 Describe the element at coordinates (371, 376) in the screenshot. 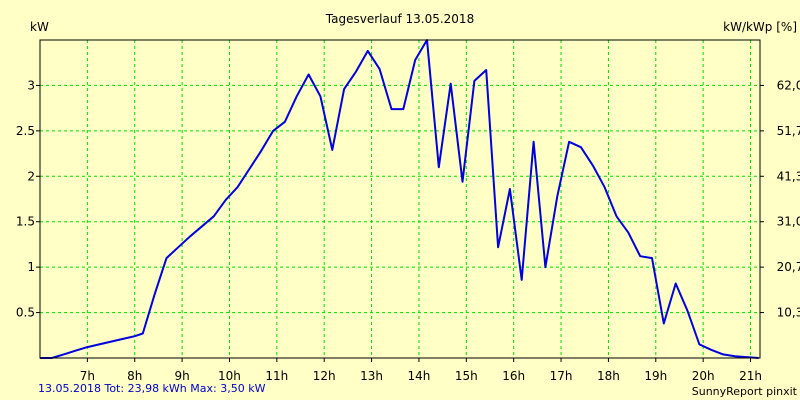

I see `x-tick-label: 13h` at that location.